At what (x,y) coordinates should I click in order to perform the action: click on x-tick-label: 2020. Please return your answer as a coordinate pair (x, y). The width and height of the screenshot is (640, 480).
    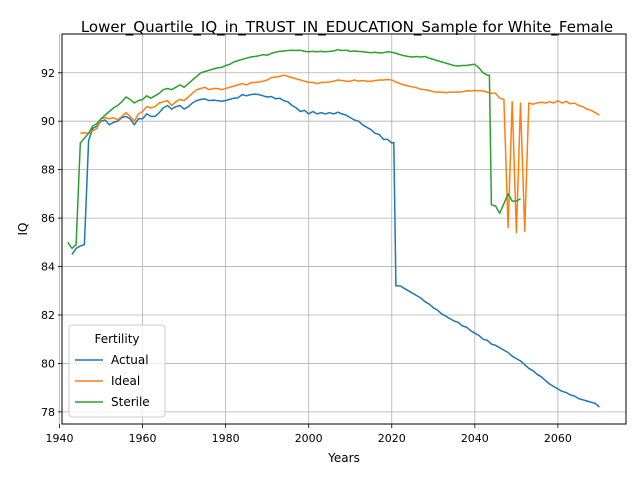
    Looking at the image, I should click on (392, 438).